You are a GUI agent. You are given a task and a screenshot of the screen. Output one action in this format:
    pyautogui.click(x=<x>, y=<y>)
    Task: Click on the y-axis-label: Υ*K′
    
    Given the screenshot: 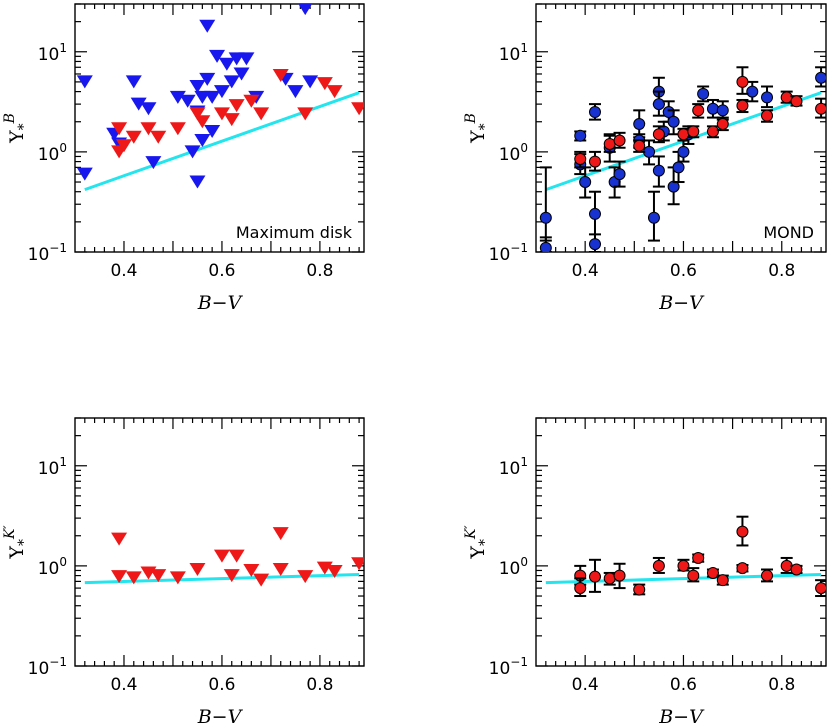 What is the action you would take?
    pyautogui.click(x=478, y=542)
    